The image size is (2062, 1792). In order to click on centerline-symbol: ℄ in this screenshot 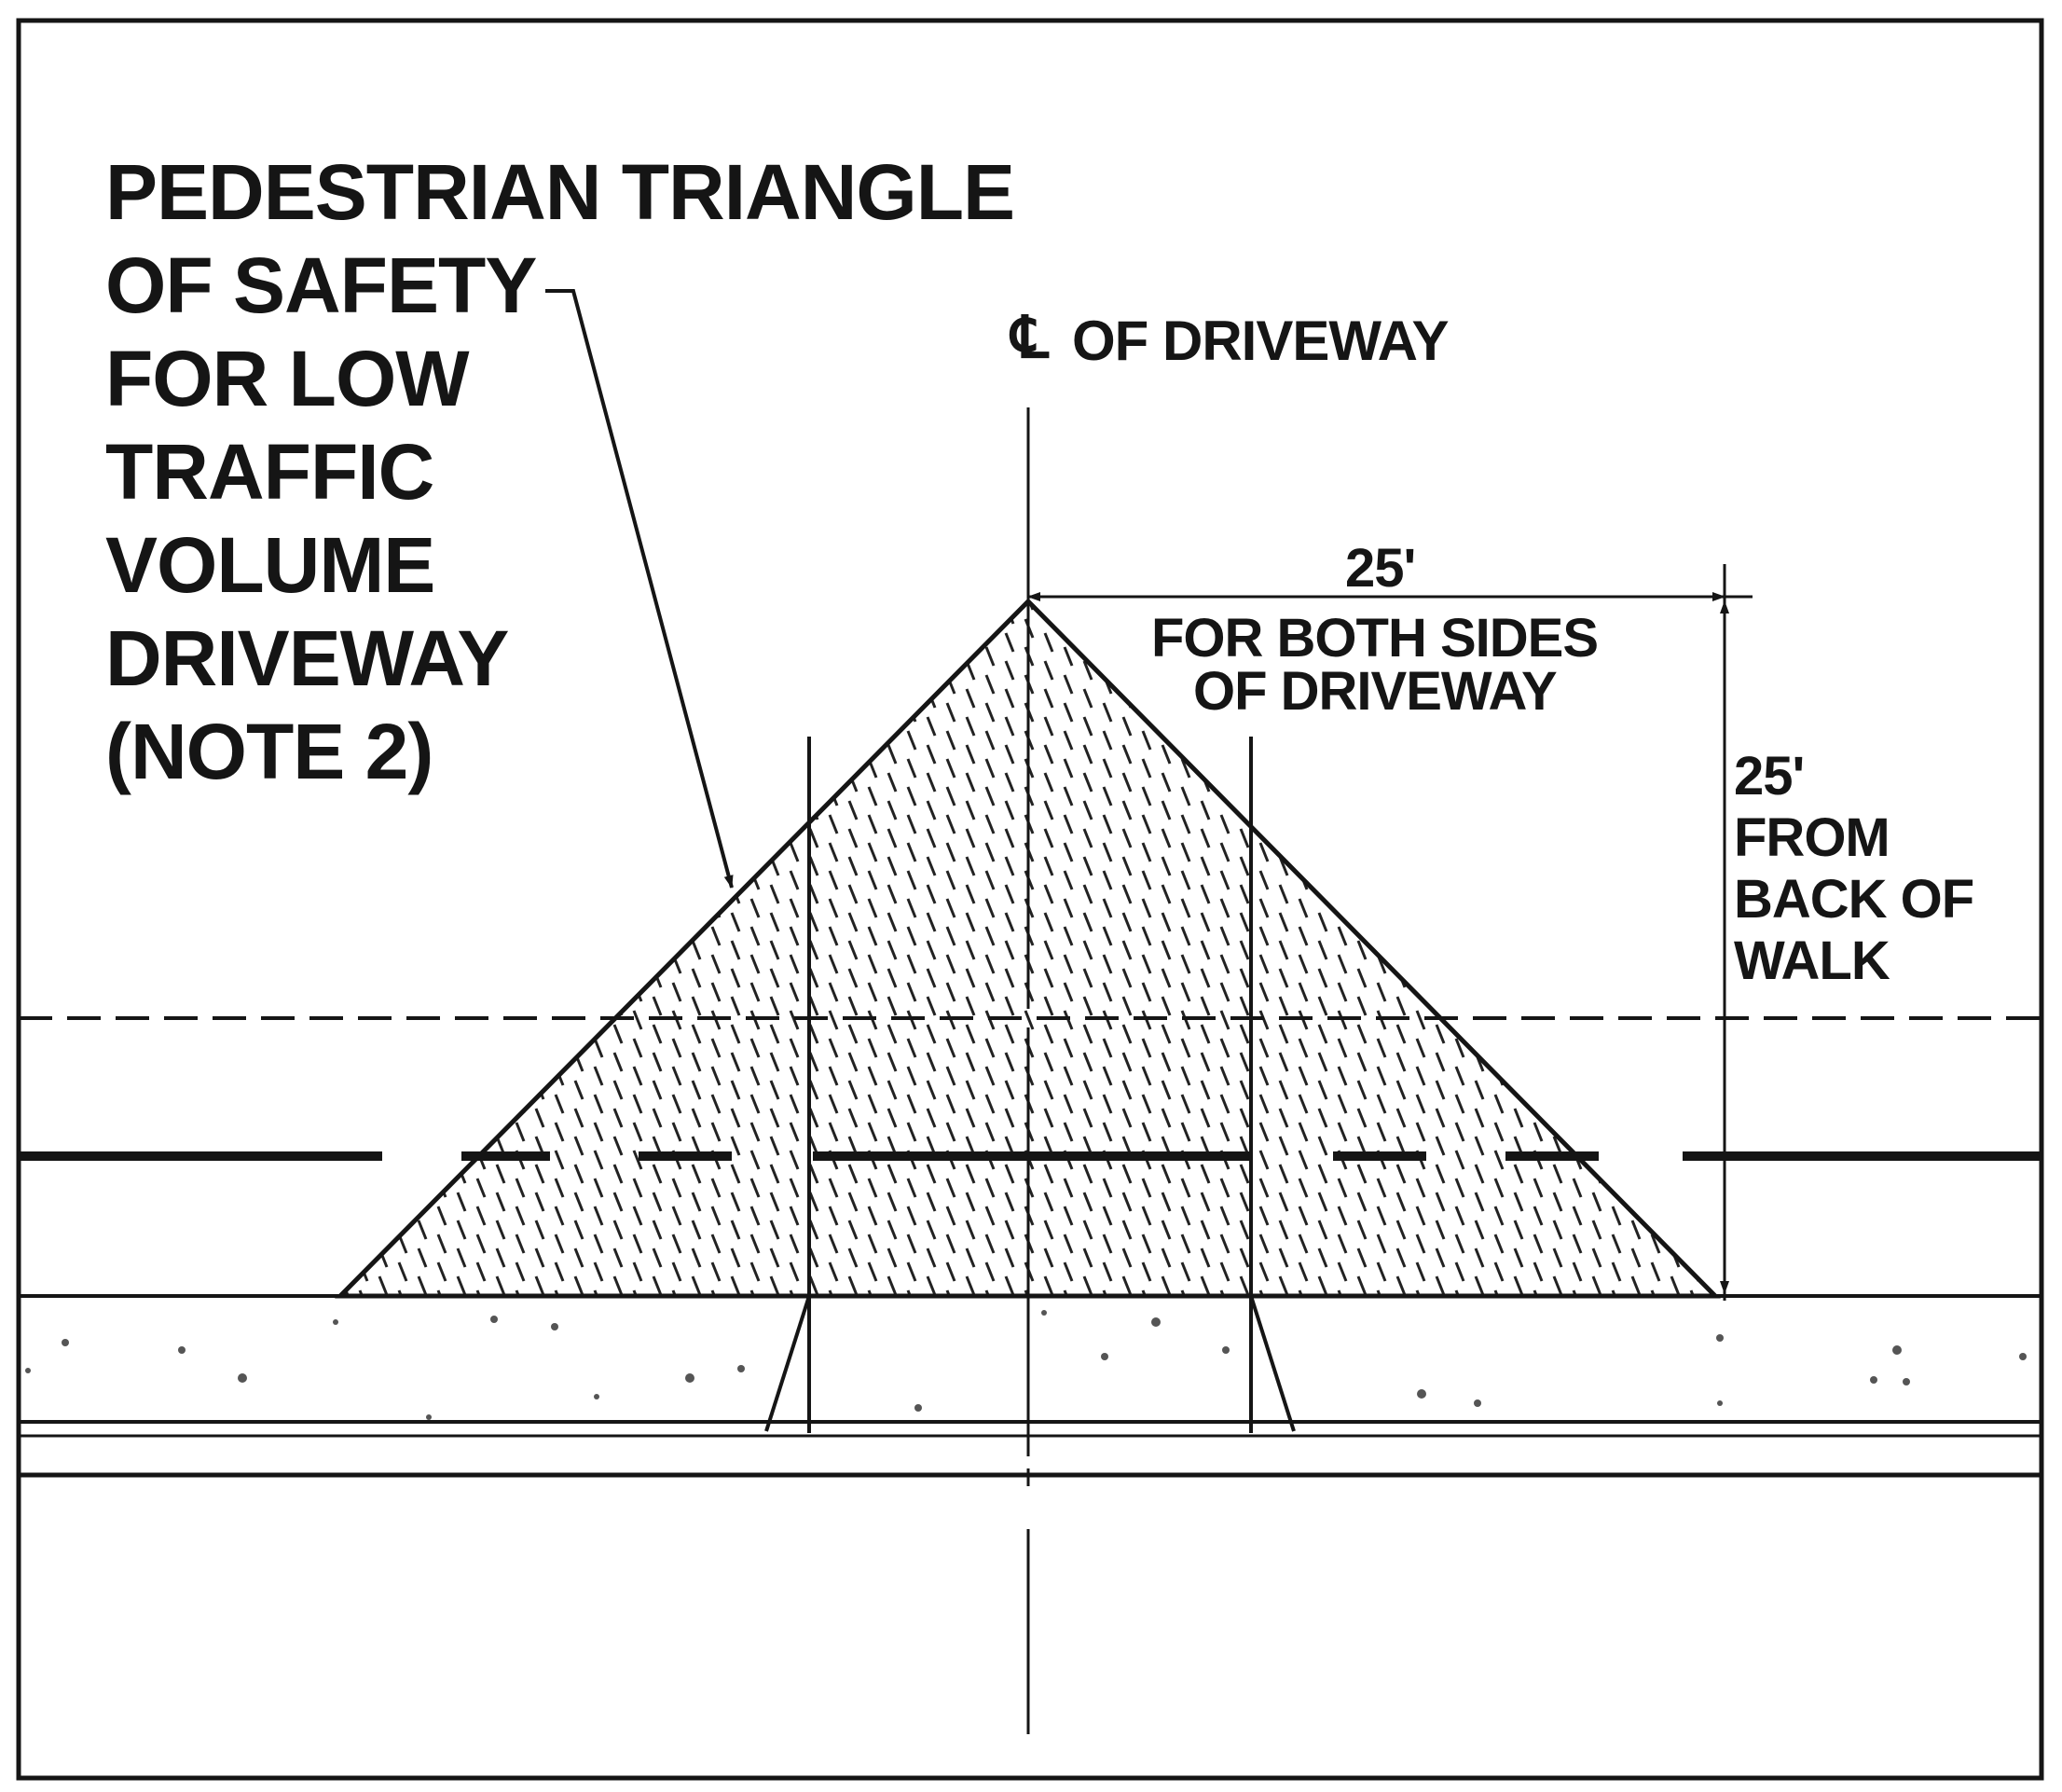, I will do `click(1030, 338)`.